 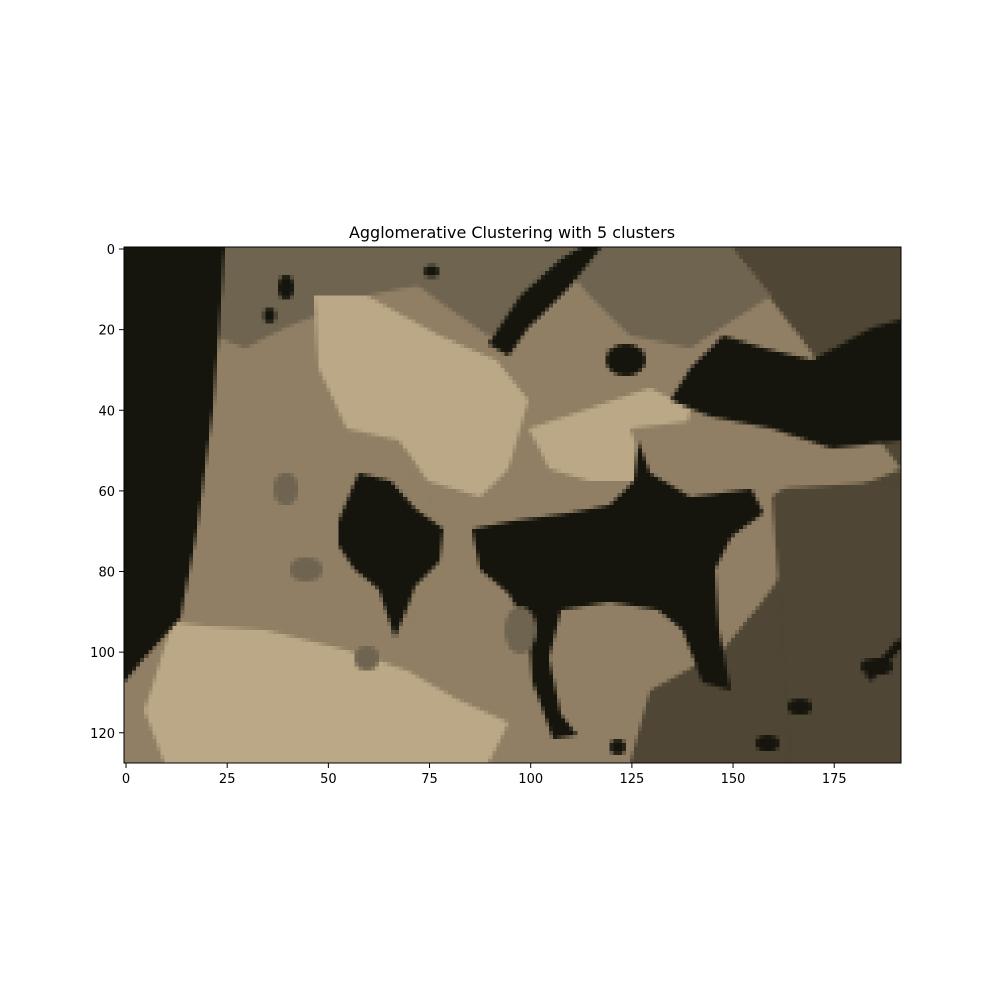 I want to click on y-tick-label: 100, so click(x=102, y=653).